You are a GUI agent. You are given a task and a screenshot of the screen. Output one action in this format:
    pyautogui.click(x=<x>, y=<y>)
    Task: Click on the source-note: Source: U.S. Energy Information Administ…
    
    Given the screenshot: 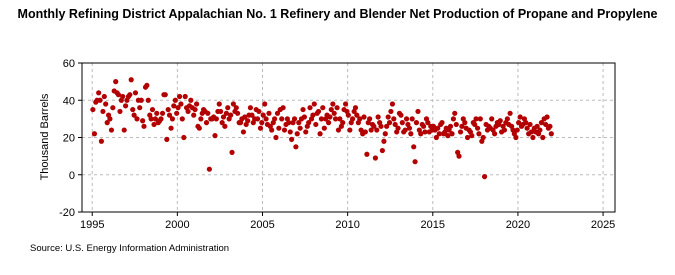 What is the action you would take?
    pyautogui.click(x=129, y=248)
    